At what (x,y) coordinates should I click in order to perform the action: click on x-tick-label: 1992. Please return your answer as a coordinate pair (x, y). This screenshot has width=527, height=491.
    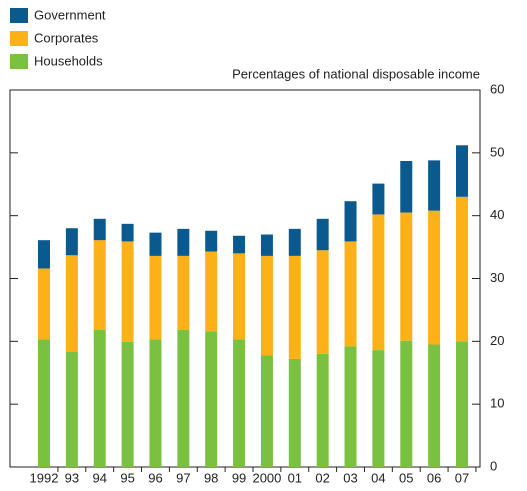
    Looking at the image, I should click on (44, 477).